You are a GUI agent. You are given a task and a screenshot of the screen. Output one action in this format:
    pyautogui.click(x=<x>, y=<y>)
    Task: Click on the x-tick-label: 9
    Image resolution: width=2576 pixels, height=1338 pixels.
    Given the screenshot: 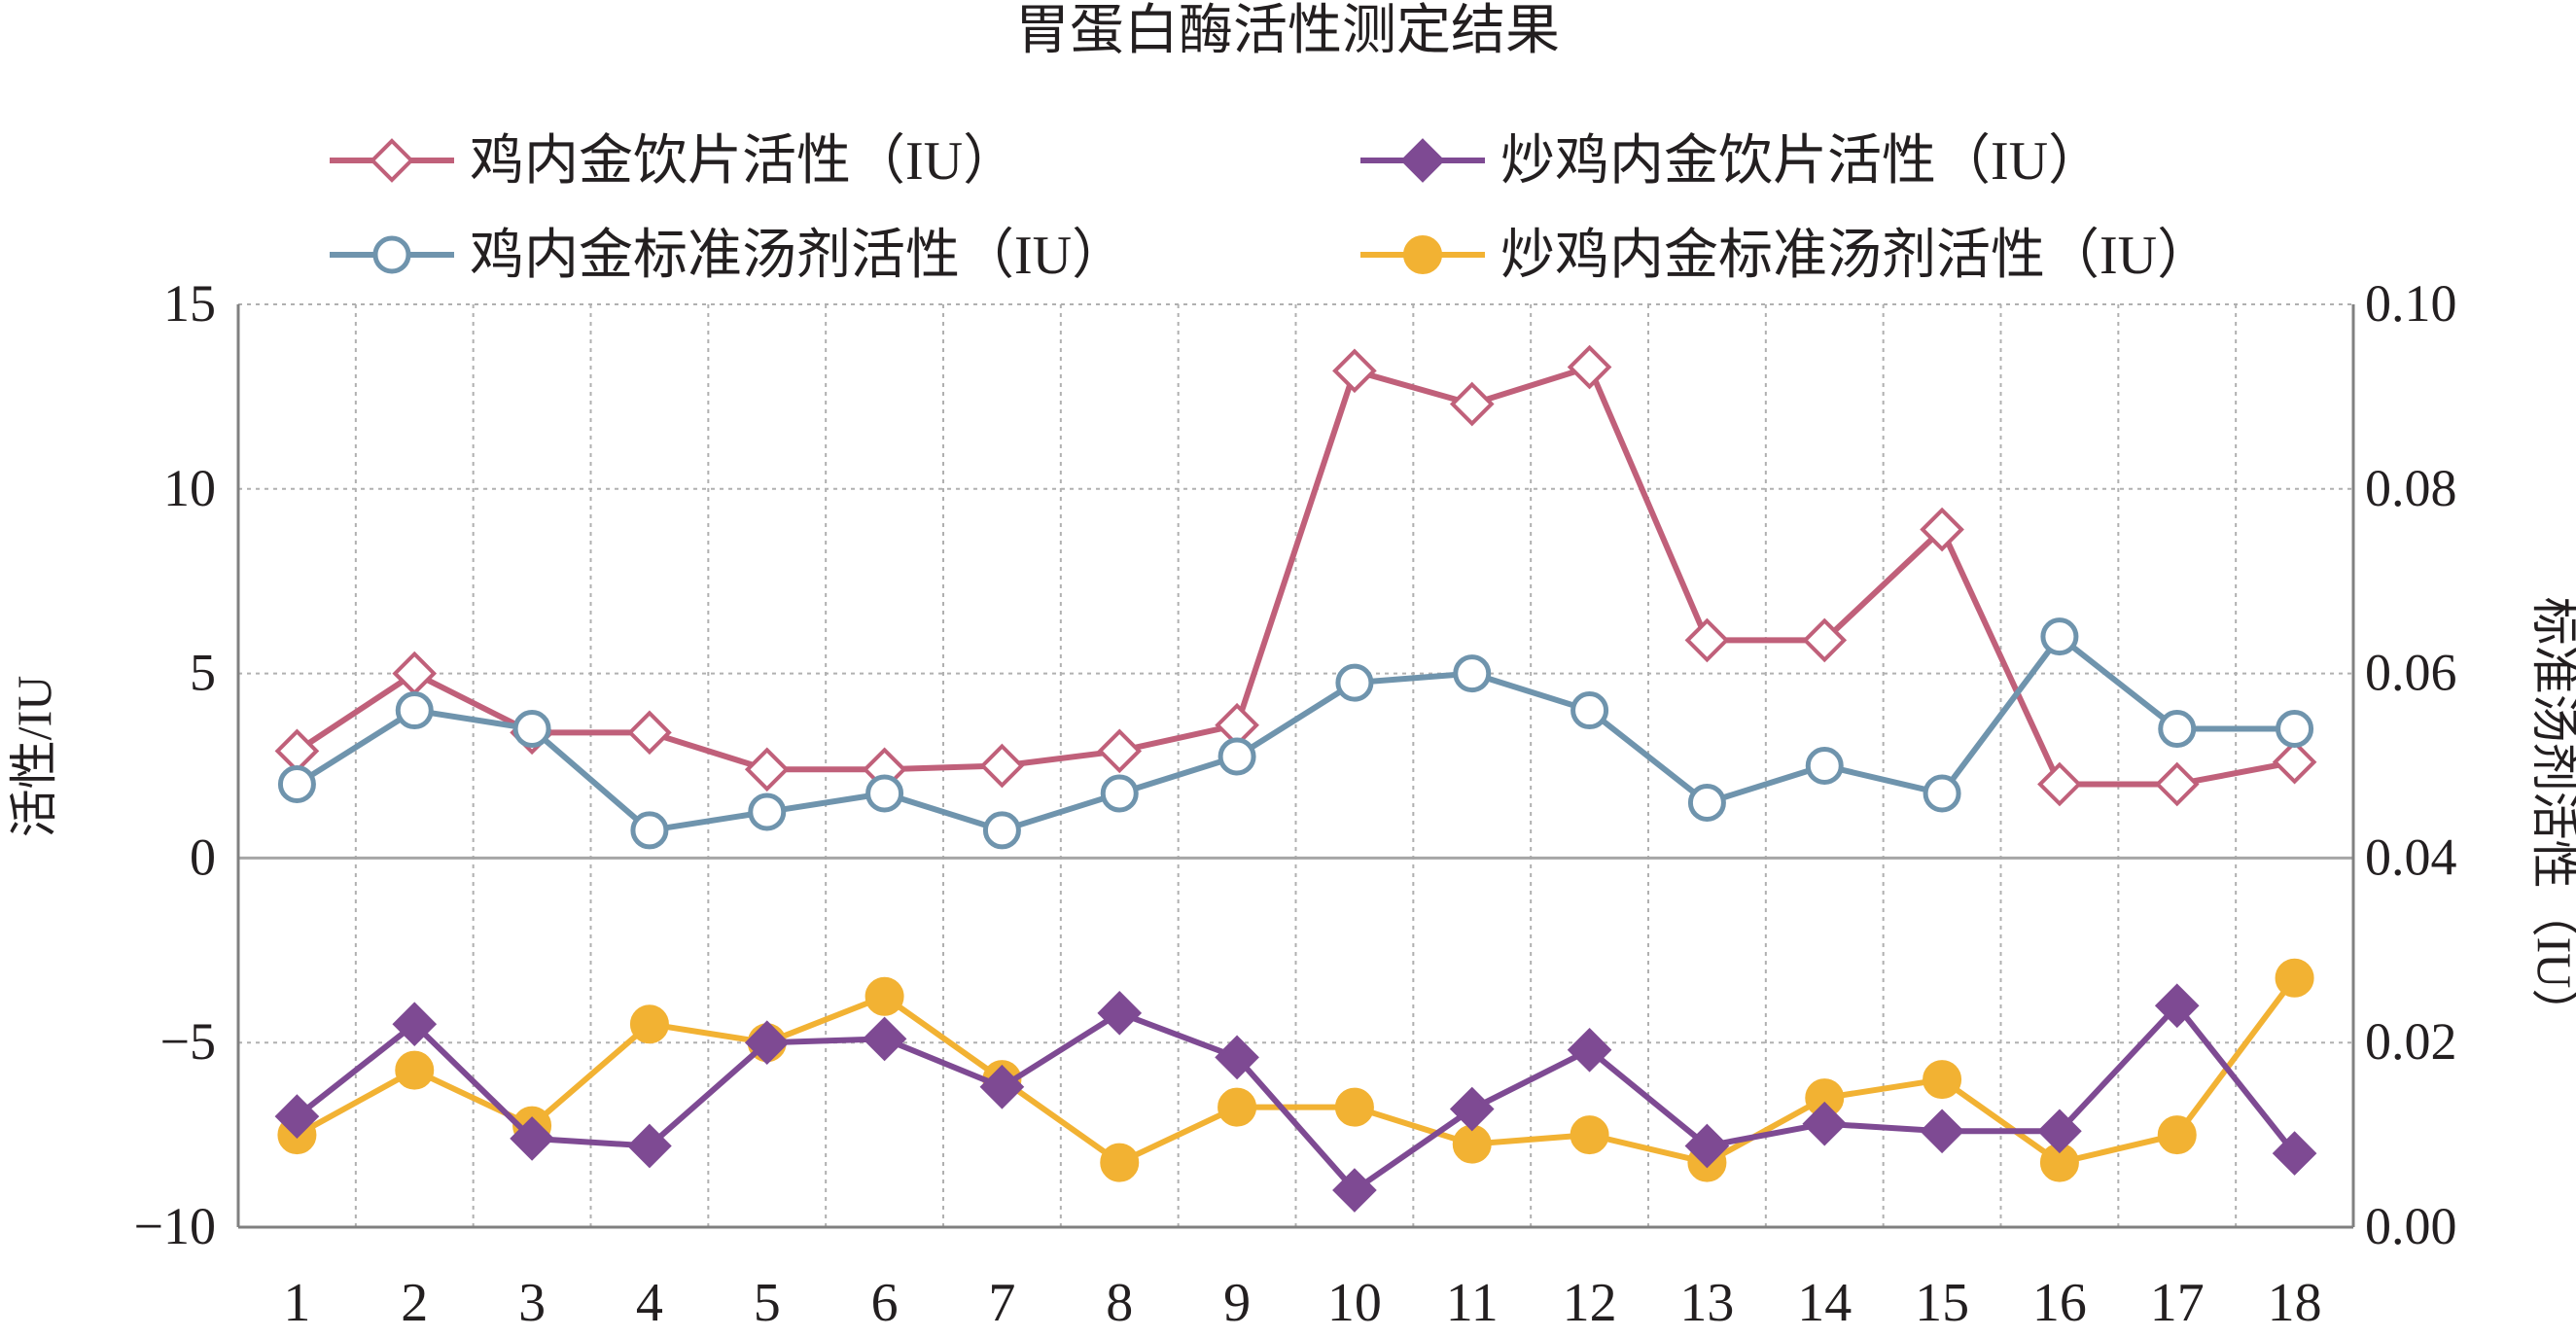 What is the action you would take?
    pyautogui.click(x=1237, y=1303)
    